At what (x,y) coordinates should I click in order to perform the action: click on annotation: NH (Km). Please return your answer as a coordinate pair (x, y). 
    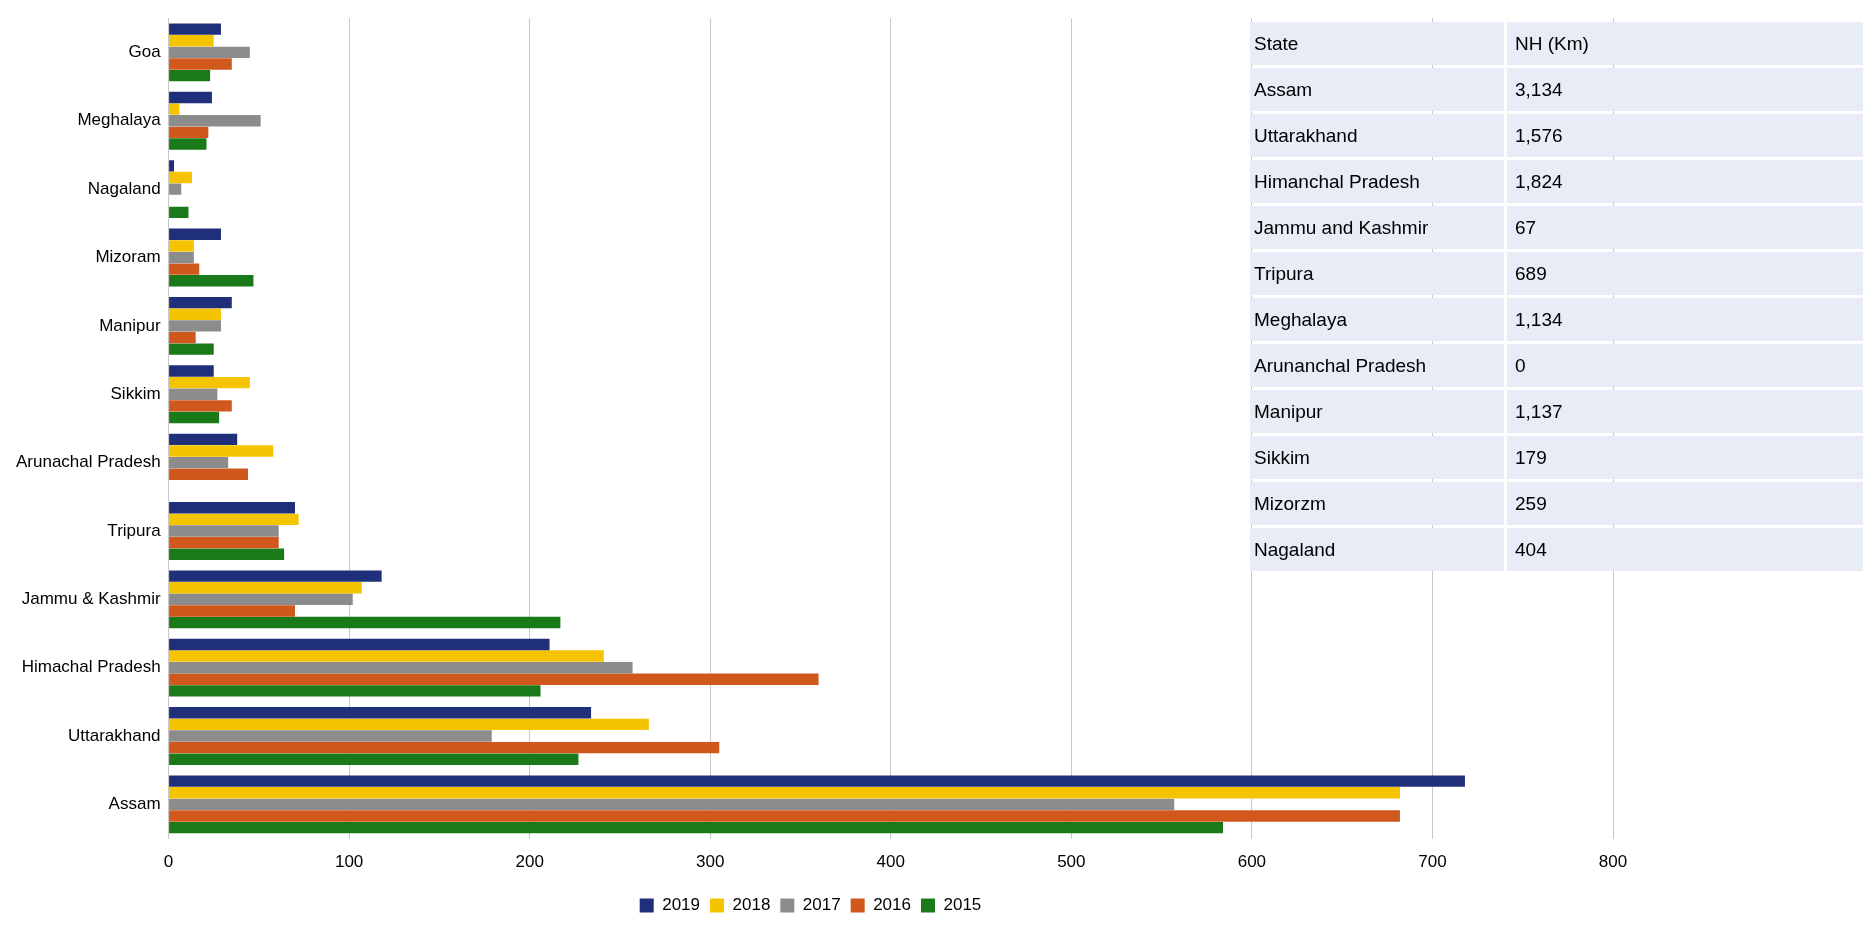
    Looking at the image, I should click on (1551, 43).